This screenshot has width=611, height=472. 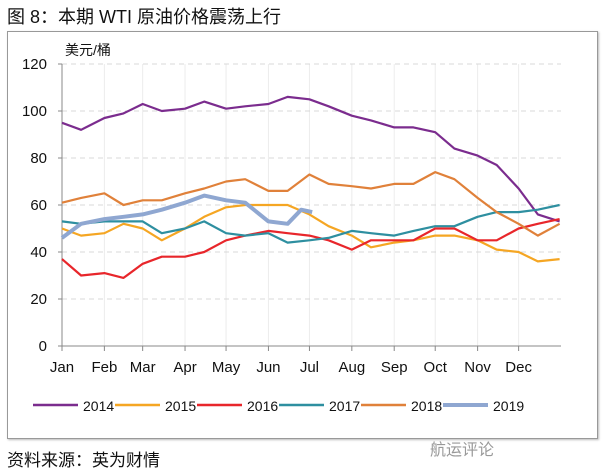 What do you see at coordinates (518, 367) in the screenshot?
I see `x-tick-label: Dec` at bounding box center [518, 367].